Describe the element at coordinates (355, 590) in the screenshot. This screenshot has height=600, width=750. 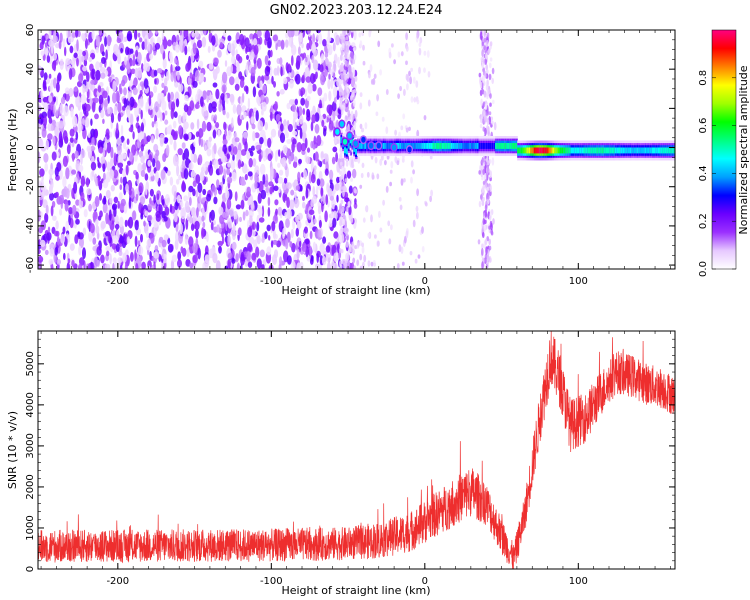
I see `snr-x-label: Height of straight line (km)` at that location.